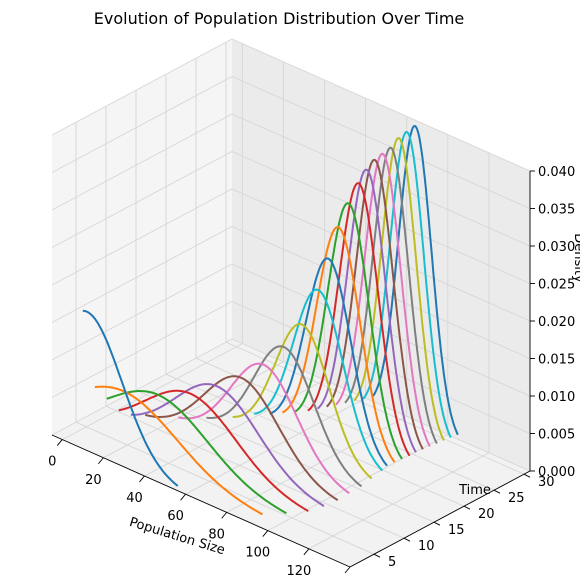  I want to click on x-tick-label: 60, so click(175, 516).